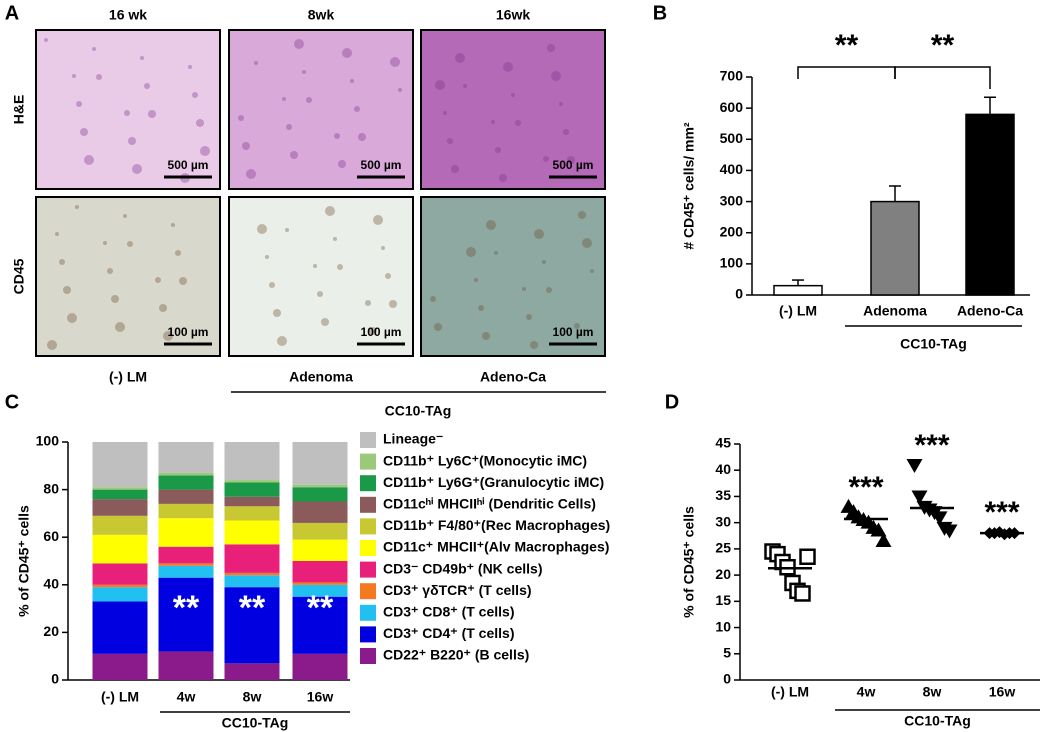  What do you see at coordinates (12, 402) in the screenshot?
I see `panel-label: C` at bounding box center [12, 402].